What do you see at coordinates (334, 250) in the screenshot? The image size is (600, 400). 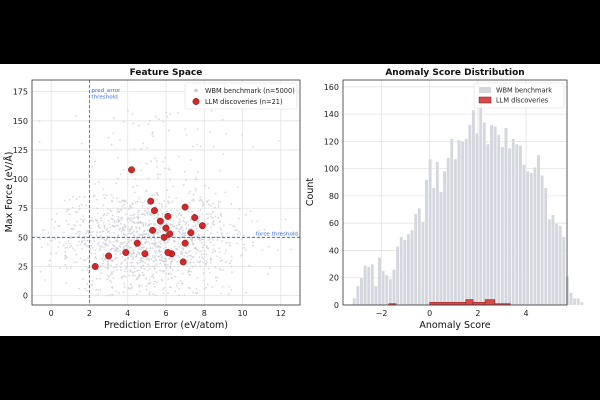 I see `right-ytick-label: 40` at bounding box center [334, 250].